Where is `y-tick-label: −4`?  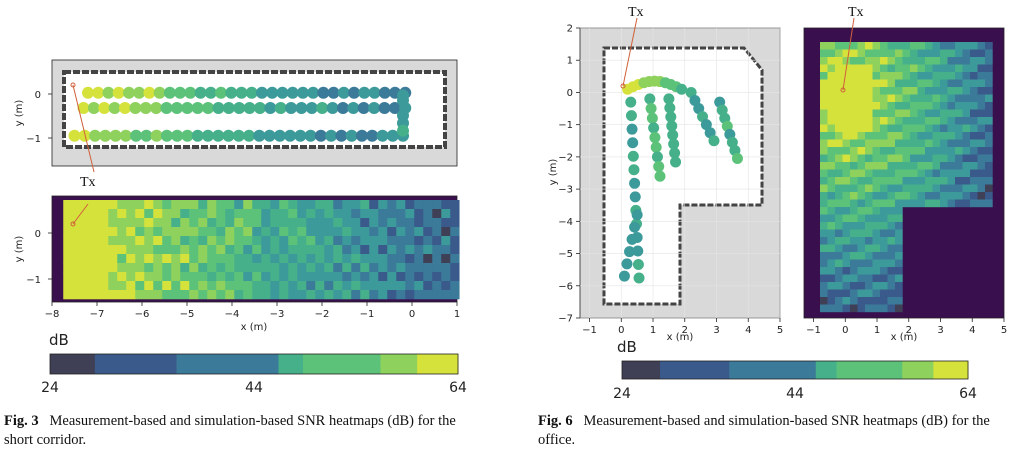 y-tick-label: −4 is located at coordinates (565, 222).